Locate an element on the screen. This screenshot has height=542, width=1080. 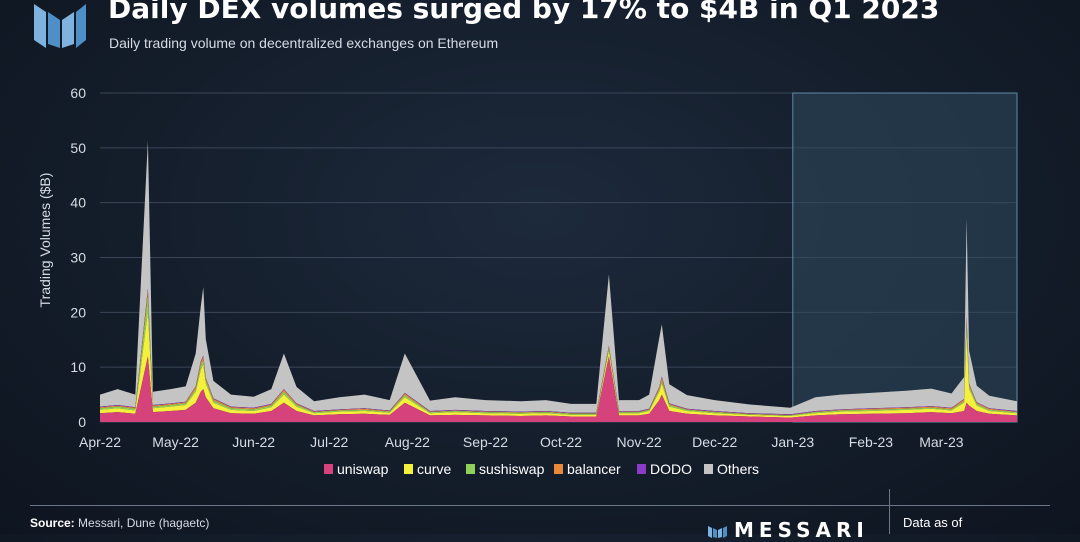
legend-swatch-curve is located at coordinates (408, 469).